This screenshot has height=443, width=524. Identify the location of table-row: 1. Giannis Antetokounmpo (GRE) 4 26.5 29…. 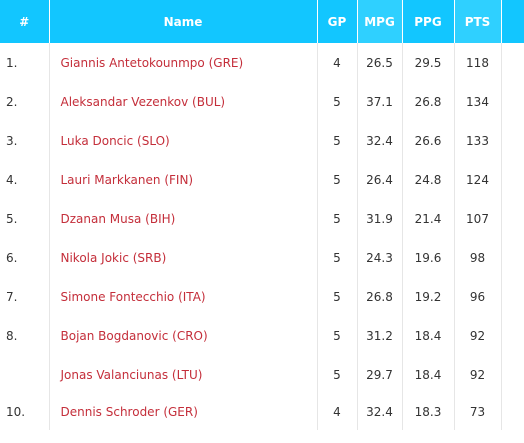
(262, 62).